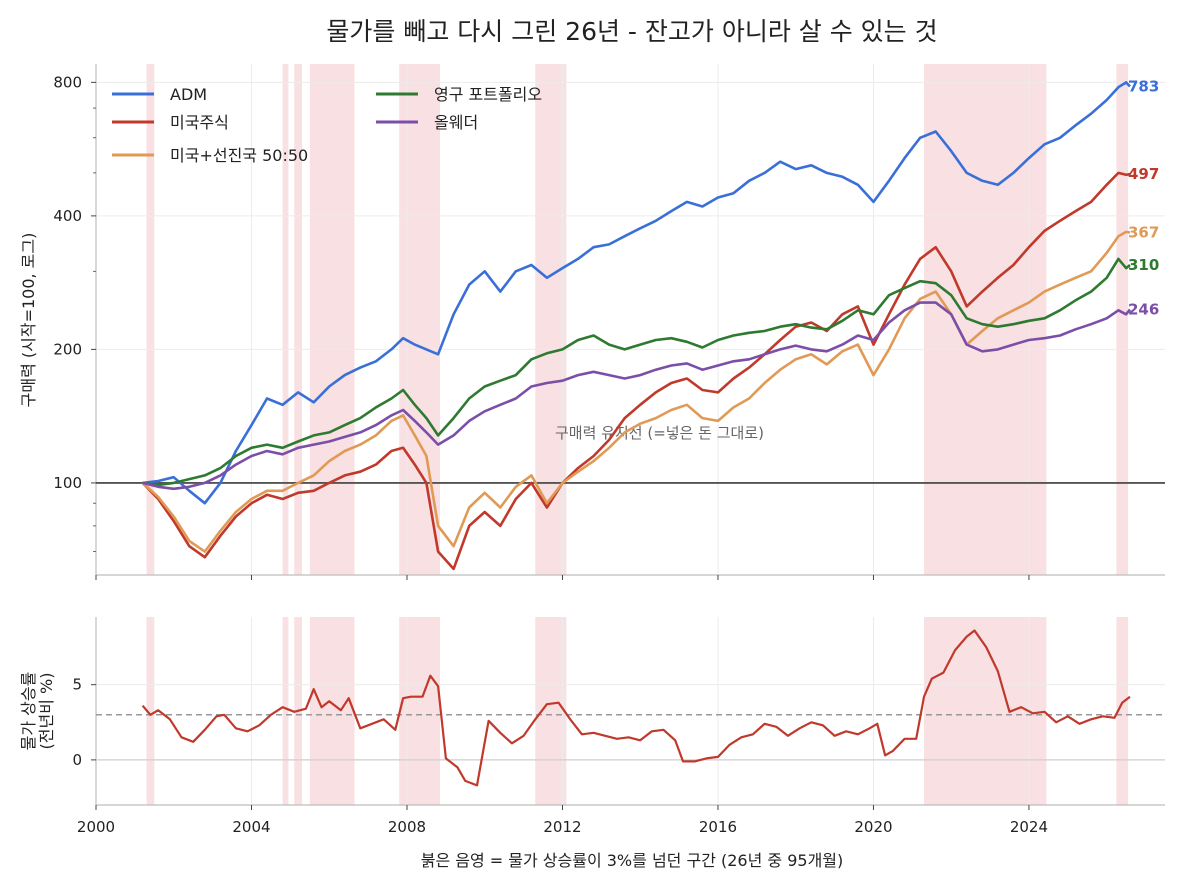 The width and height of the screenshot is (1180, 886). I want to click on chart-title: 물가를 빼고 다시 그린 26년 - 잔고가 아니라 살 수 있는 것, so click(631, 31).